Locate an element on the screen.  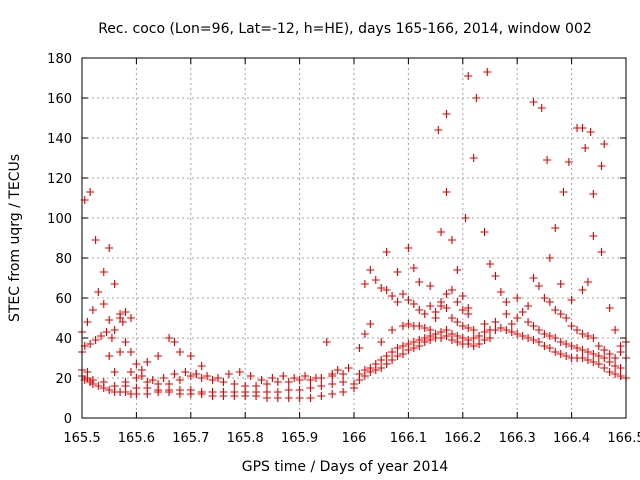
x-axis-title: GPS time / Days of year 2014 is located at coordinates (345, 467).